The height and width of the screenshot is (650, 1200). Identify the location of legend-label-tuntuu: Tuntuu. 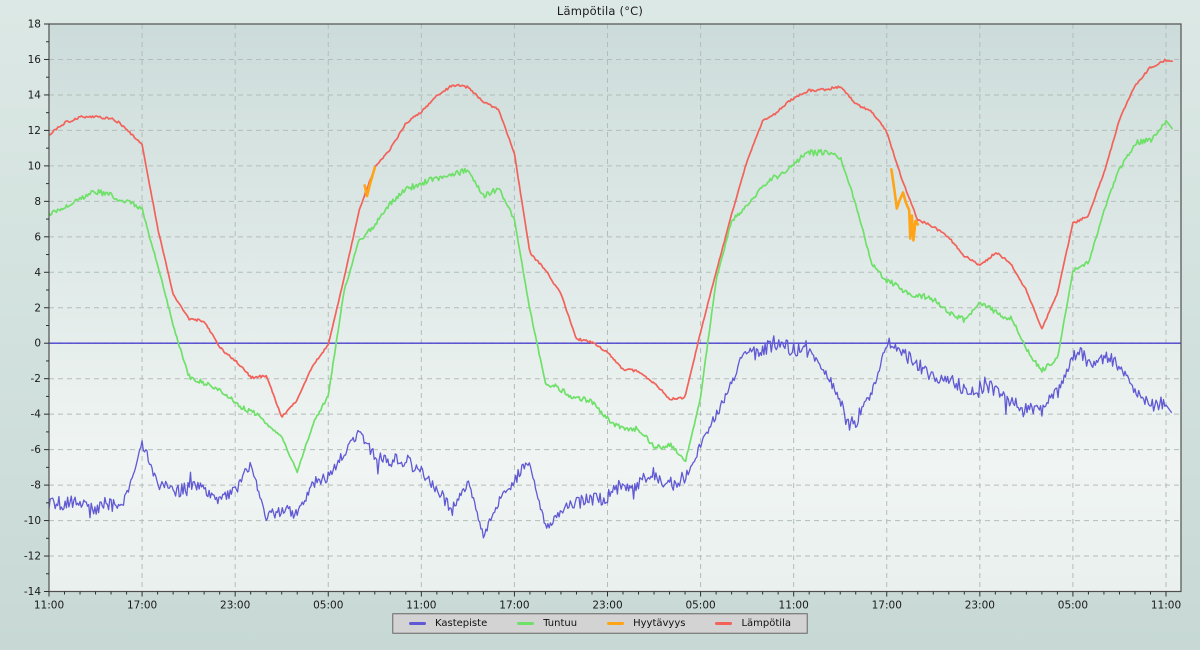
(560, 623).